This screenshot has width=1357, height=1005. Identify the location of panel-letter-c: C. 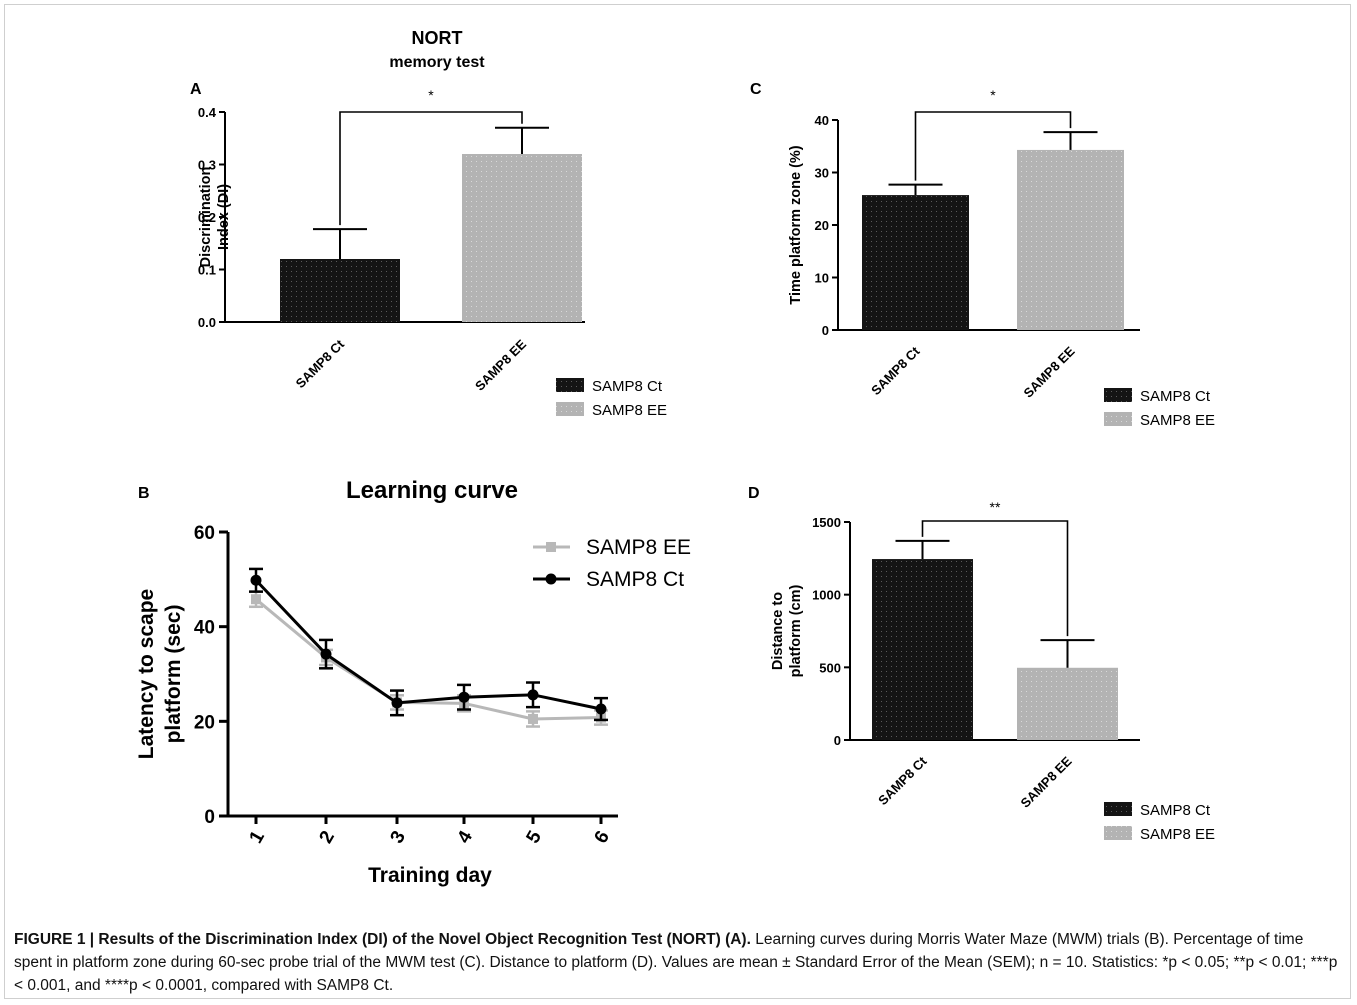
(756, 89).